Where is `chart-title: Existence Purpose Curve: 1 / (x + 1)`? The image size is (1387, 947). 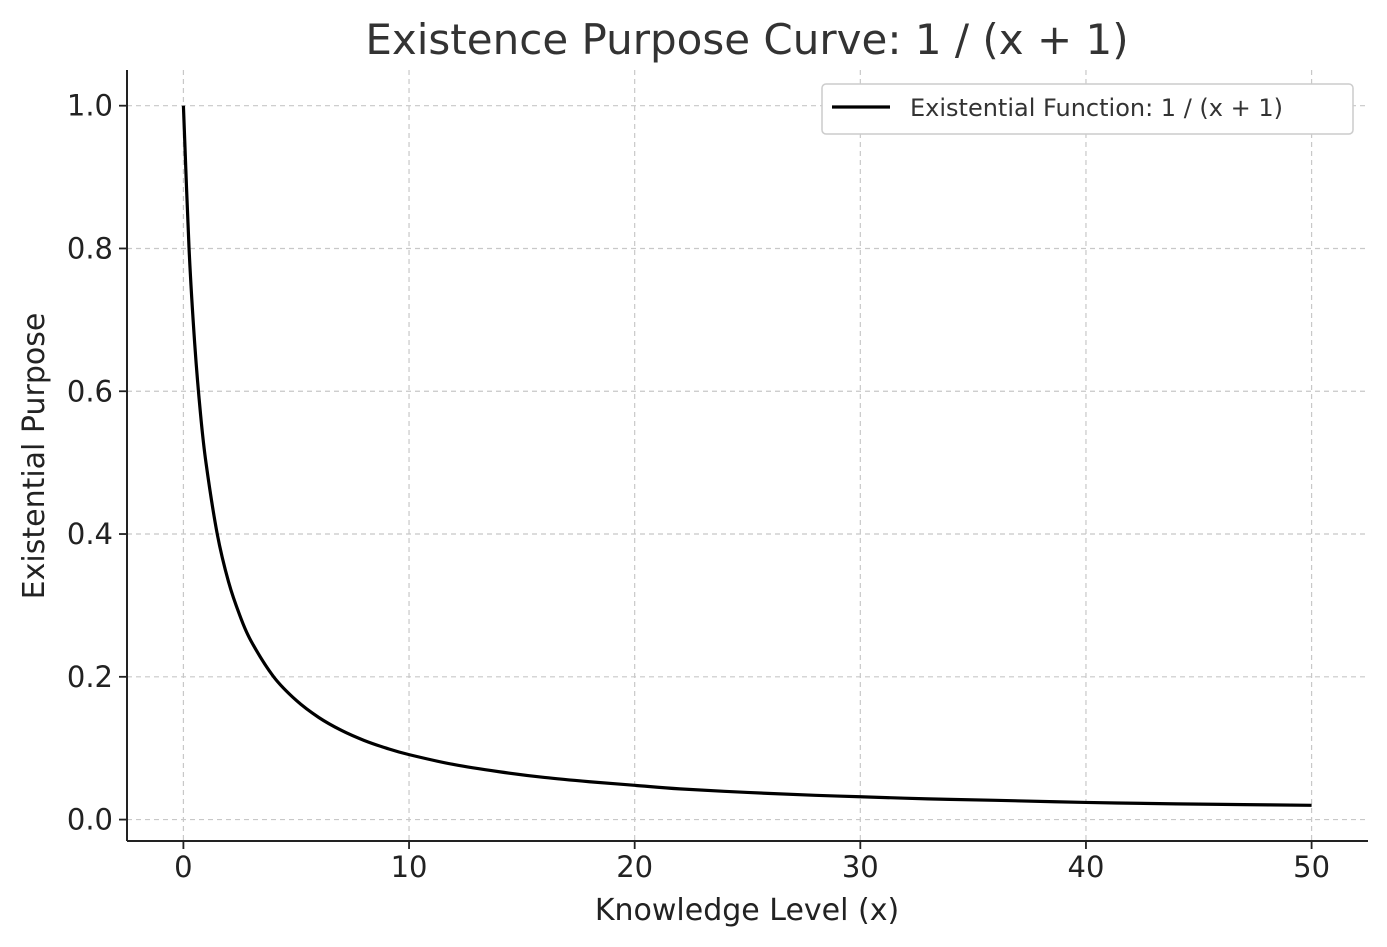 chart-title: Existence Purpose Curve: 1 / (x + 1) is located at coordinates (746, 39).